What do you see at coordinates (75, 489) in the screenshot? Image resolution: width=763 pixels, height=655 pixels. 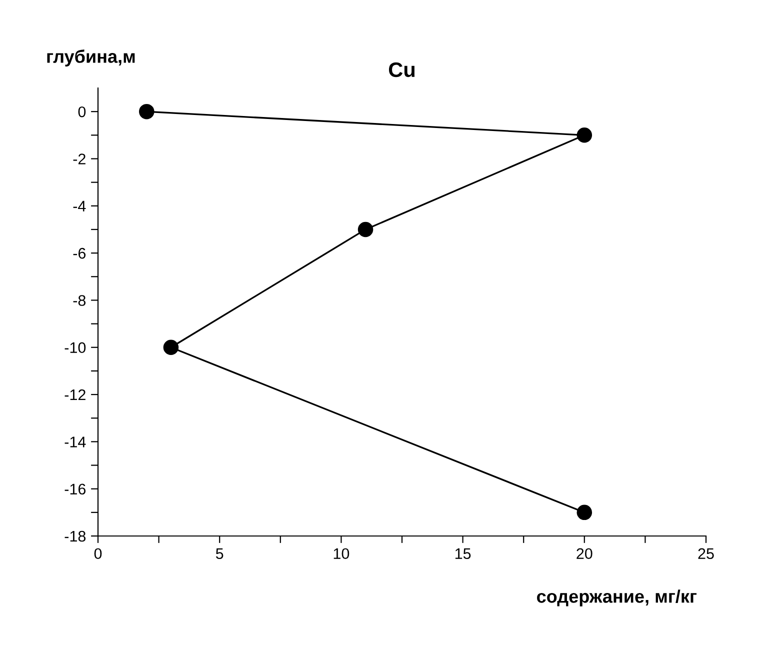 I see `y-tick-label: -16` at bounding box center [75, 489].